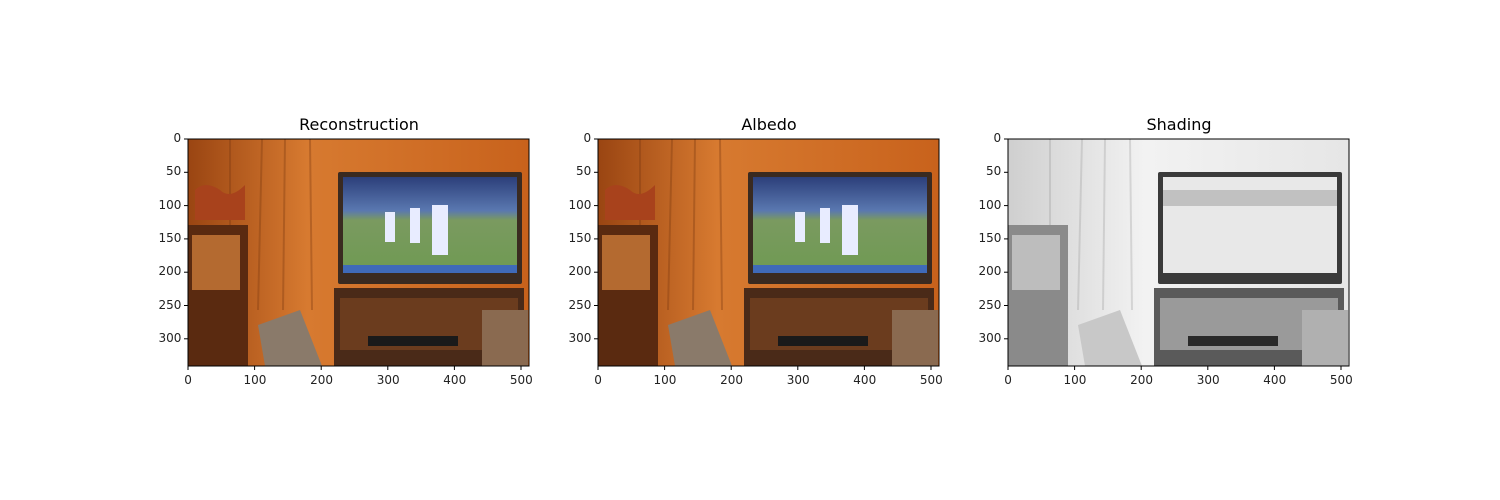 The image size is (1500, 500). I want to click on reconstruction-image, so click(358, 252).